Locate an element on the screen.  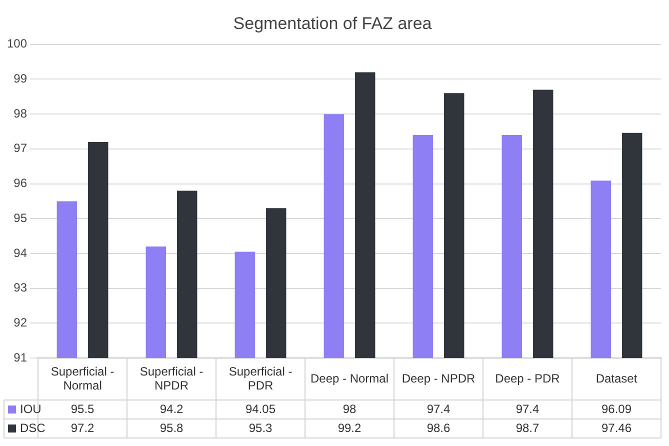
legend-label: DSC is located at coordinates (33, 427).